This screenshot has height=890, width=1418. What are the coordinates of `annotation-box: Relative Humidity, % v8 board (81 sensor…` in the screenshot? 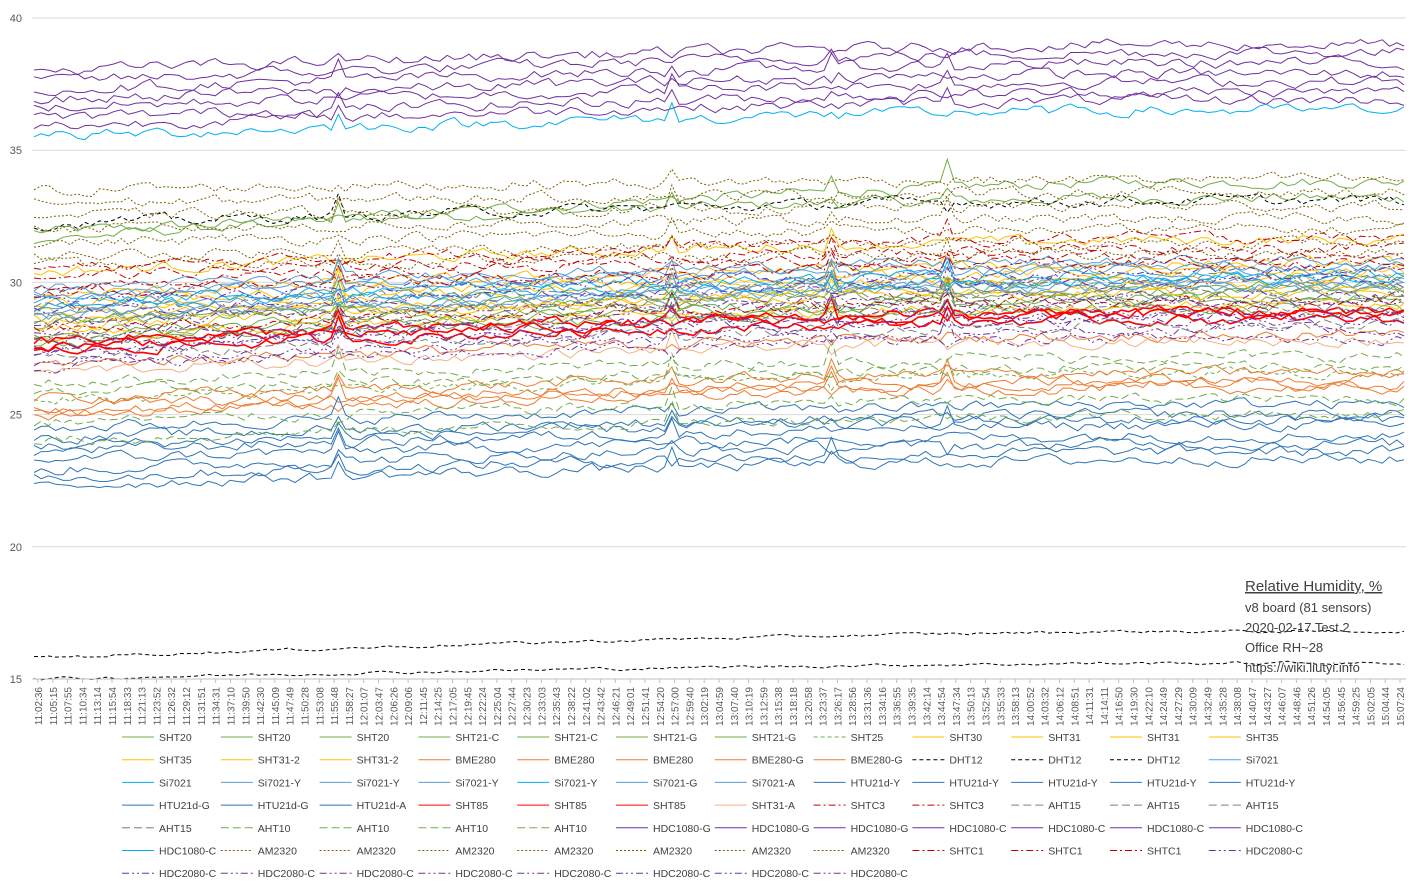 It's located at (1313, 626).